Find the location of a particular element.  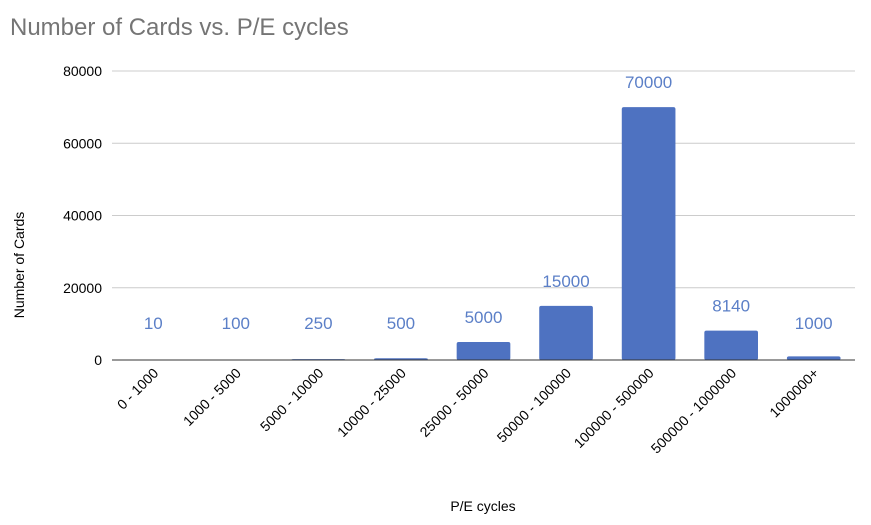

data-label: 500 is located at coordinates (401, 323).